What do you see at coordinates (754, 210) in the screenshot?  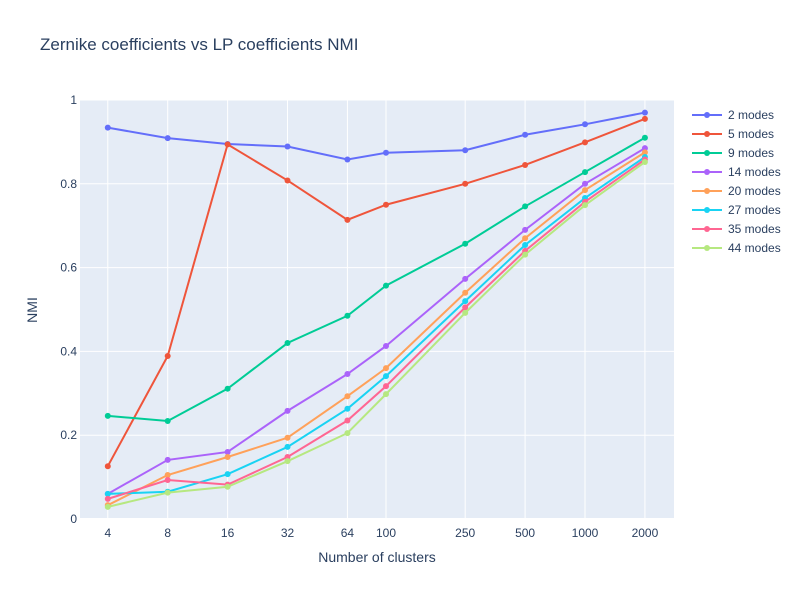 I see `legend-label: 27 modes` at bounding box center [754, 210].